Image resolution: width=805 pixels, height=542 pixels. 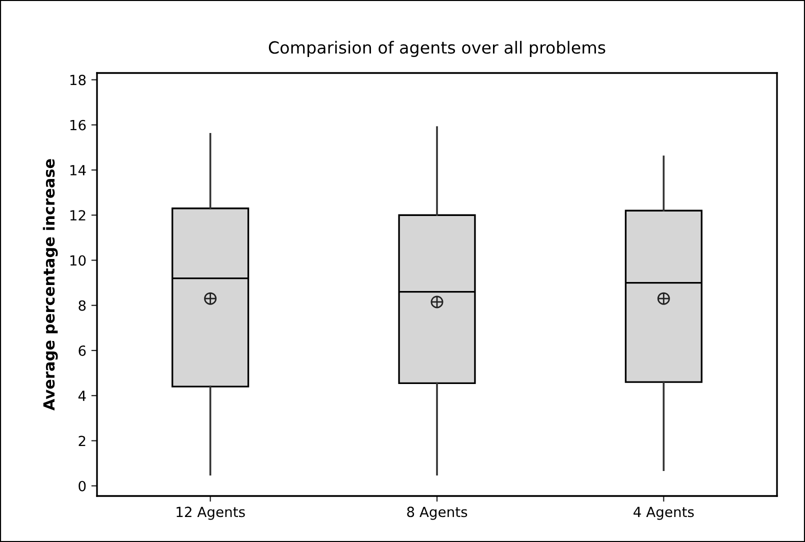 I want to click on y-tick-label: 8, so click(x=82, y=305).